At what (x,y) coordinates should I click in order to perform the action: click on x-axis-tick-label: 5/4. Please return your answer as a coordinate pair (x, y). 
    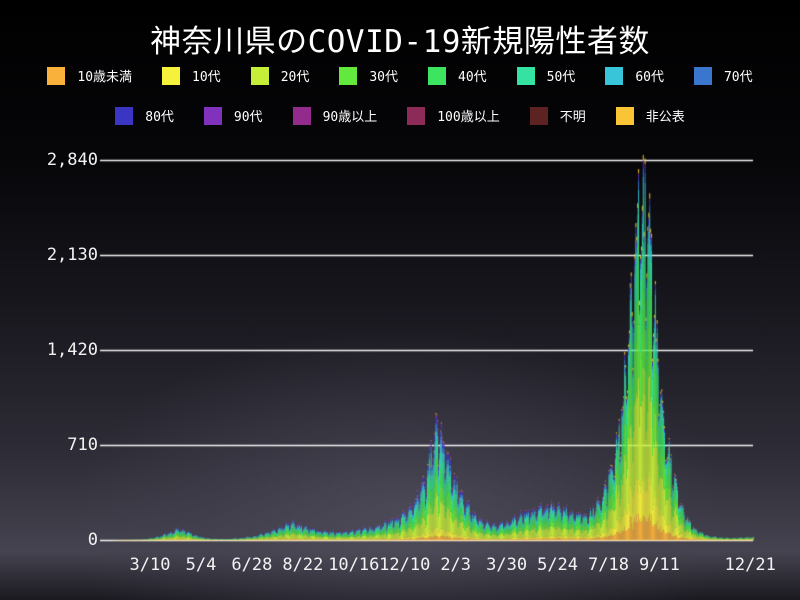
    Looking at the image, I should click on (201, 565).